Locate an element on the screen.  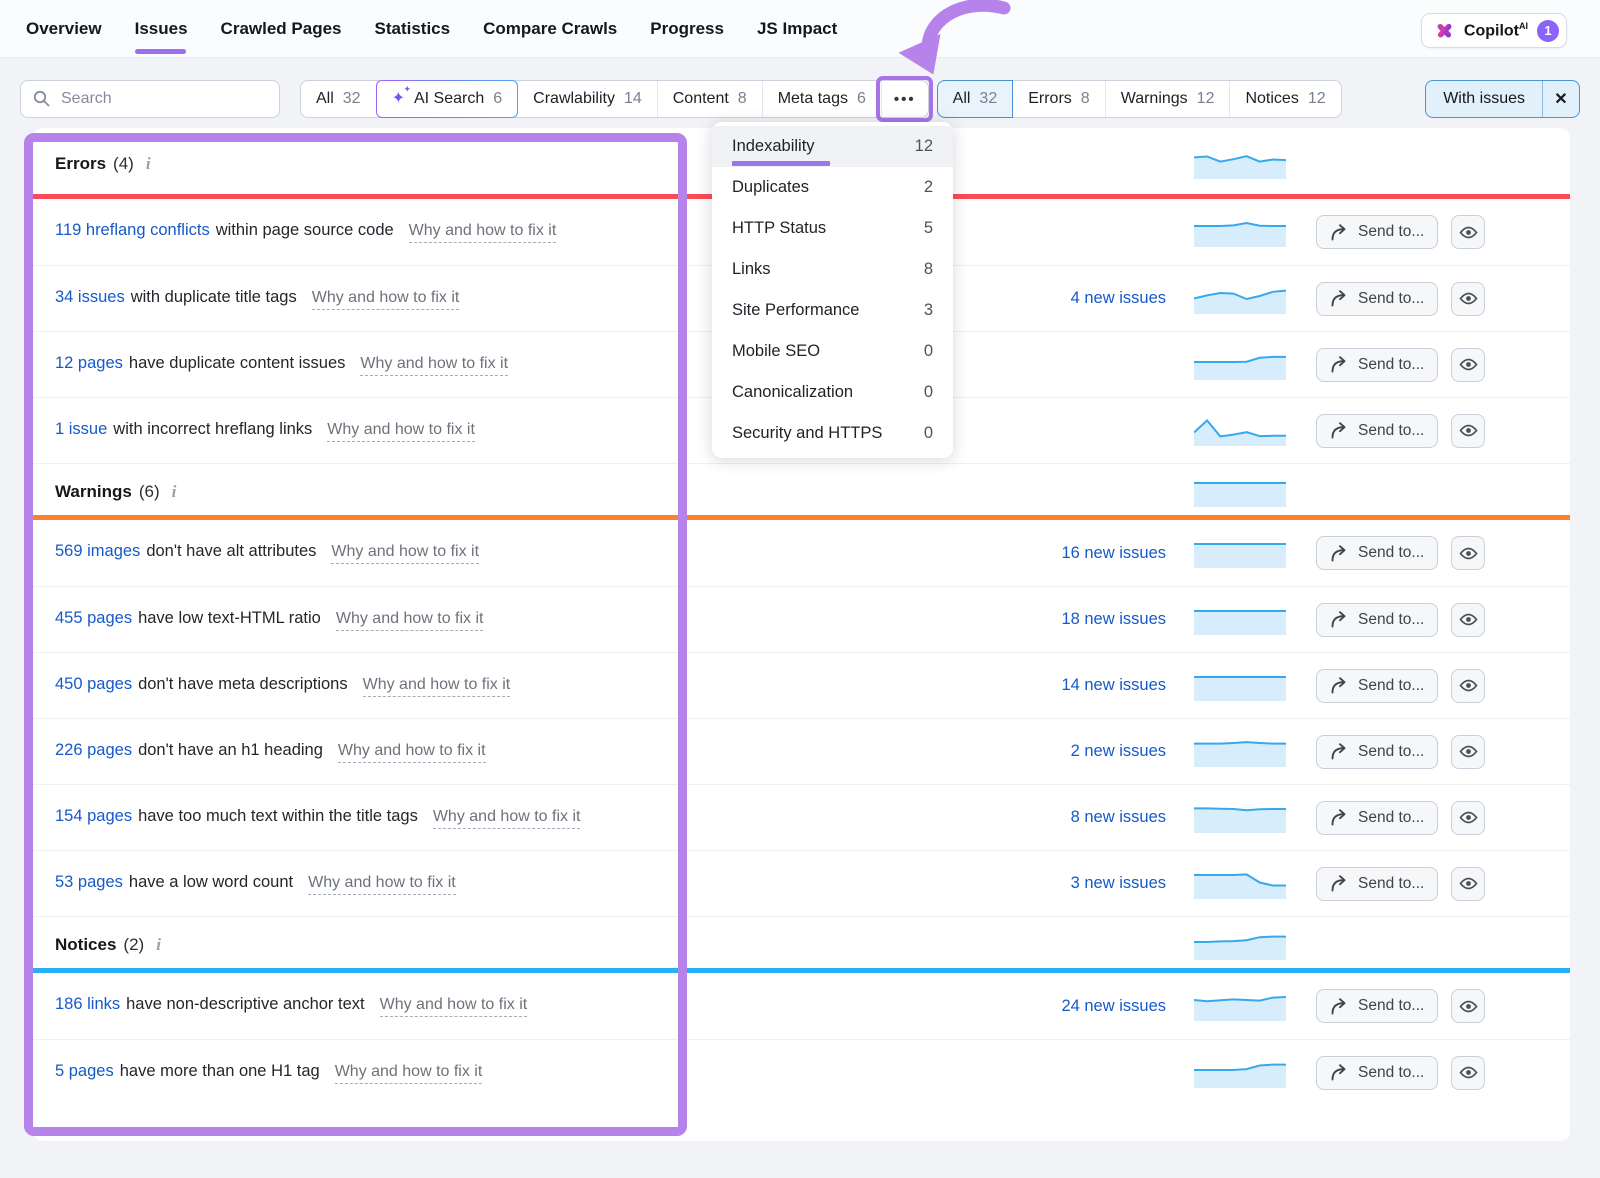
issue-count-link: 34 issues is located at coordinates (90, 296).